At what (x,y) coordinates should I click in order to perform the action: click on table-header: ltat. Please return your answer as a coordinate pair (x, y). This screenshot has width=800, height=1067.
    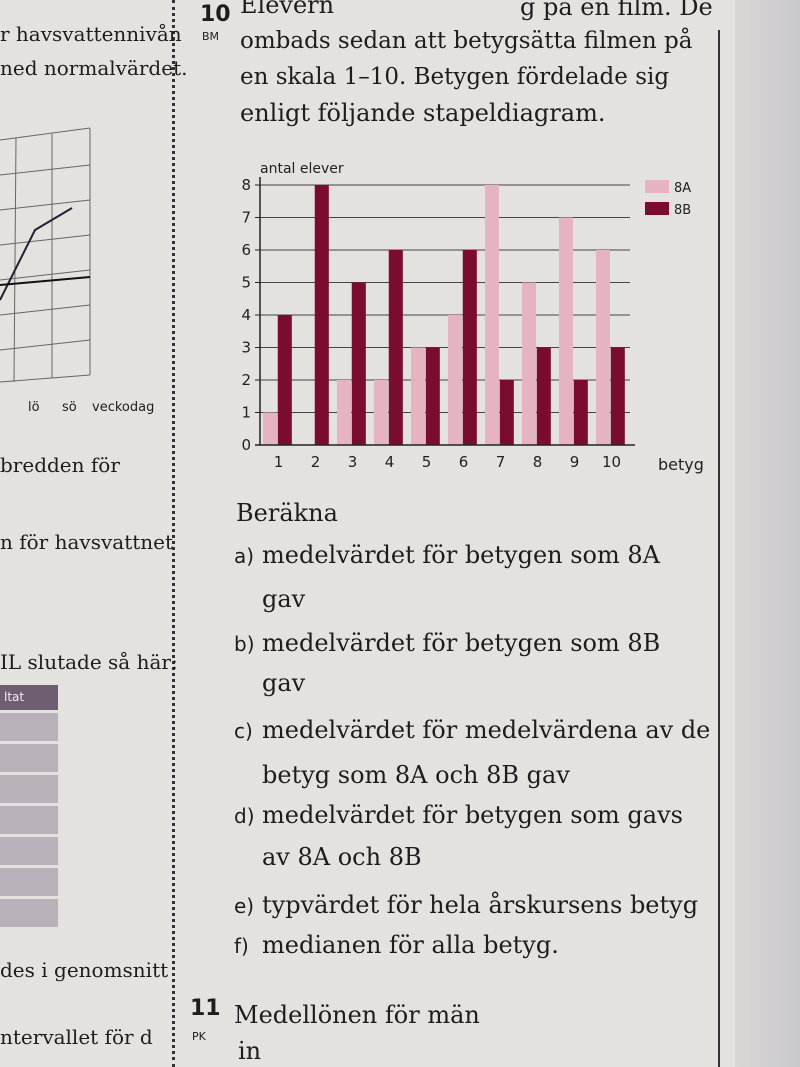
    Looking at the image, I should click on (29, 697).